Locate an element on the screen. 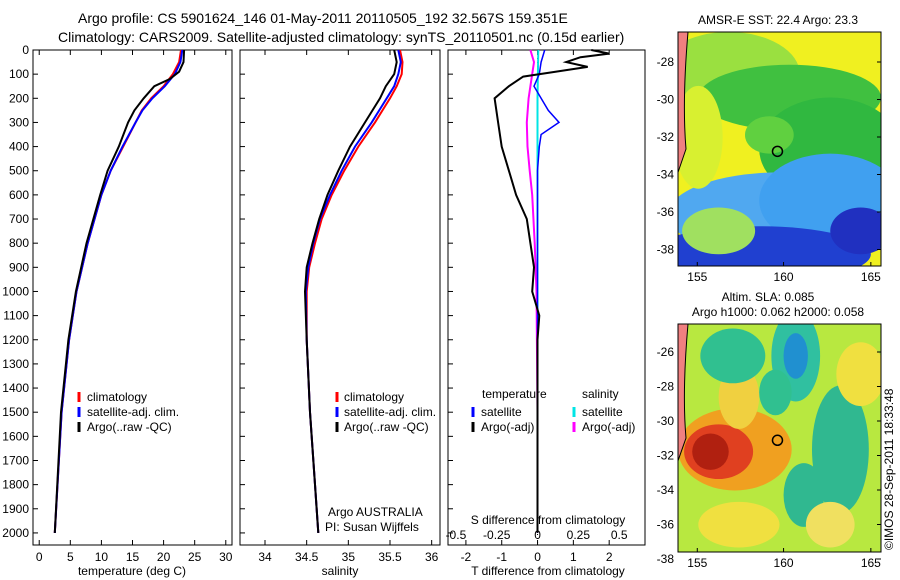  sla-map-xtick-label: 165 is located at coordinates (871, 563).